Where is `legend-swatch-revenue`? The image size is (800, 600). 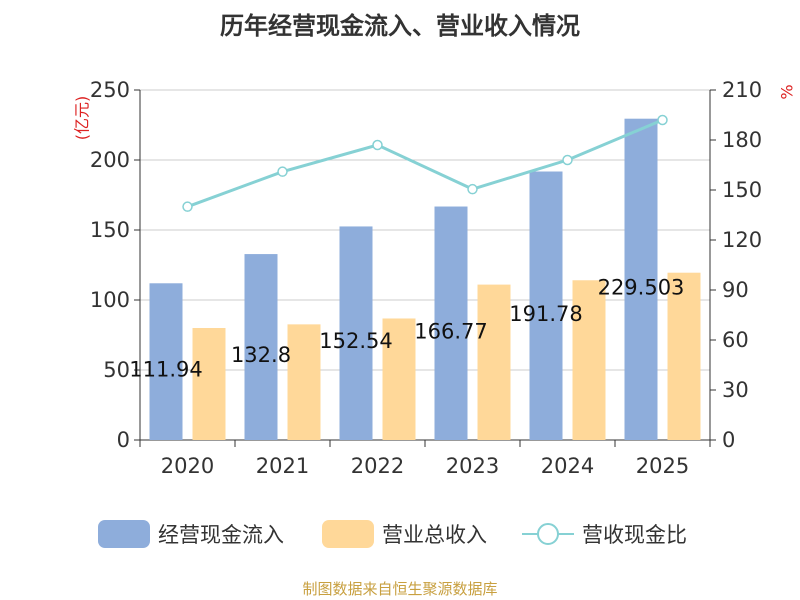 legend-swatch-revenue is located at coordinates (348, 534).